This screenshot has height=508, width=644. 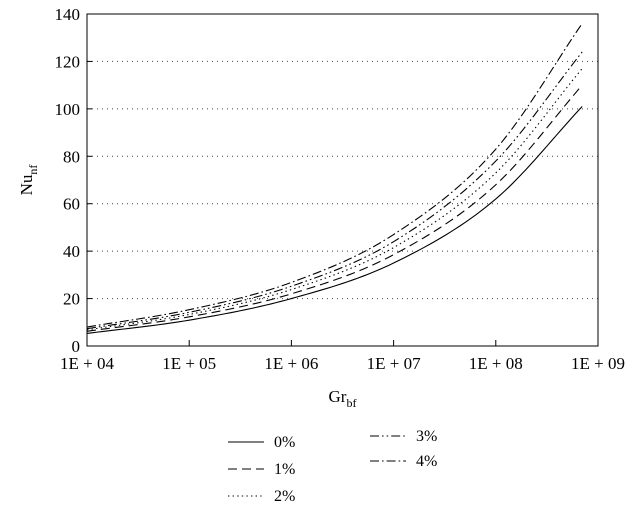 I want to click on y-tick-label: 0, so click(x=76, y=346).